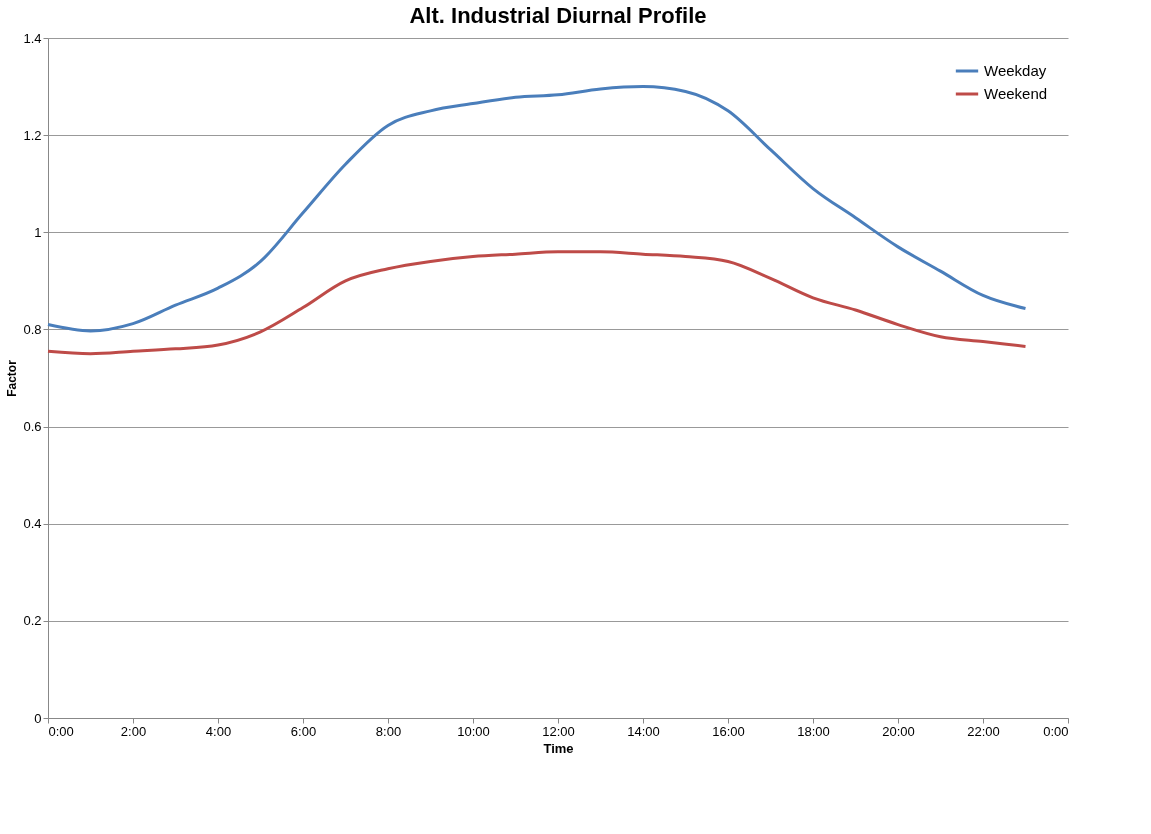 The height and width of the screenshot is (834, 1151). I want to click on legend-label: Weekday, so click(1015, 70).